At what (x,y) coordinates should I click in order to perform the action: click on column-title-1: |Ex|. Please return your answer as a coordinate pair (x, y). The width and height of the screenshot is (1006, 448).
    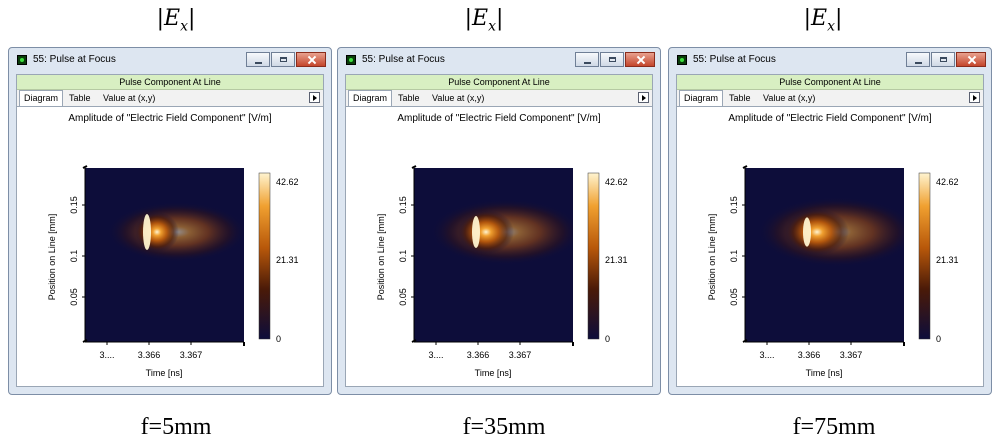
    Looking at the image, I should click on (176, 20).